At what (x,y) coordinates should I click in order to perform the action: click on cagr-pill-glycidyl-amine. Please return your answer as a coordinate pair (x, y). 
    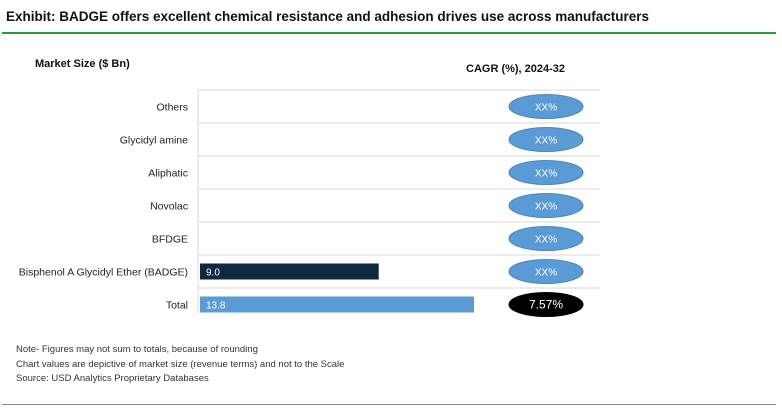
    Looking at the image, I should click on (546, 139).